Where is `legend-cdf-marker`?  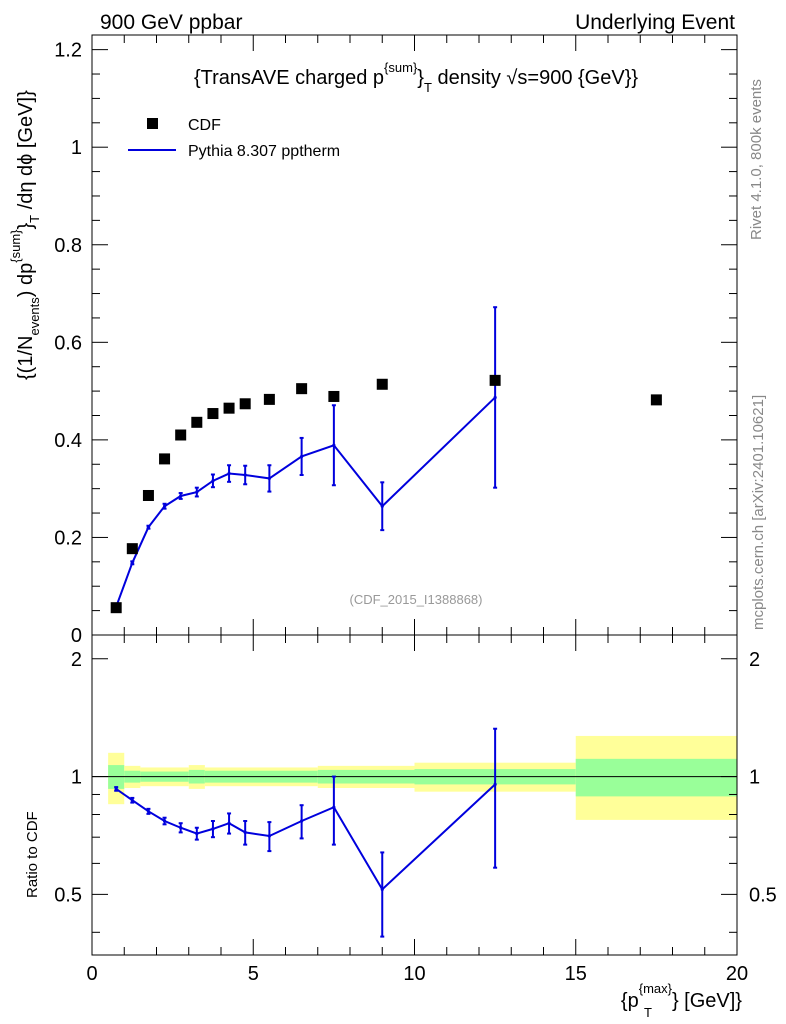 legend-cdf-marker is located at coordinates (152, 123).